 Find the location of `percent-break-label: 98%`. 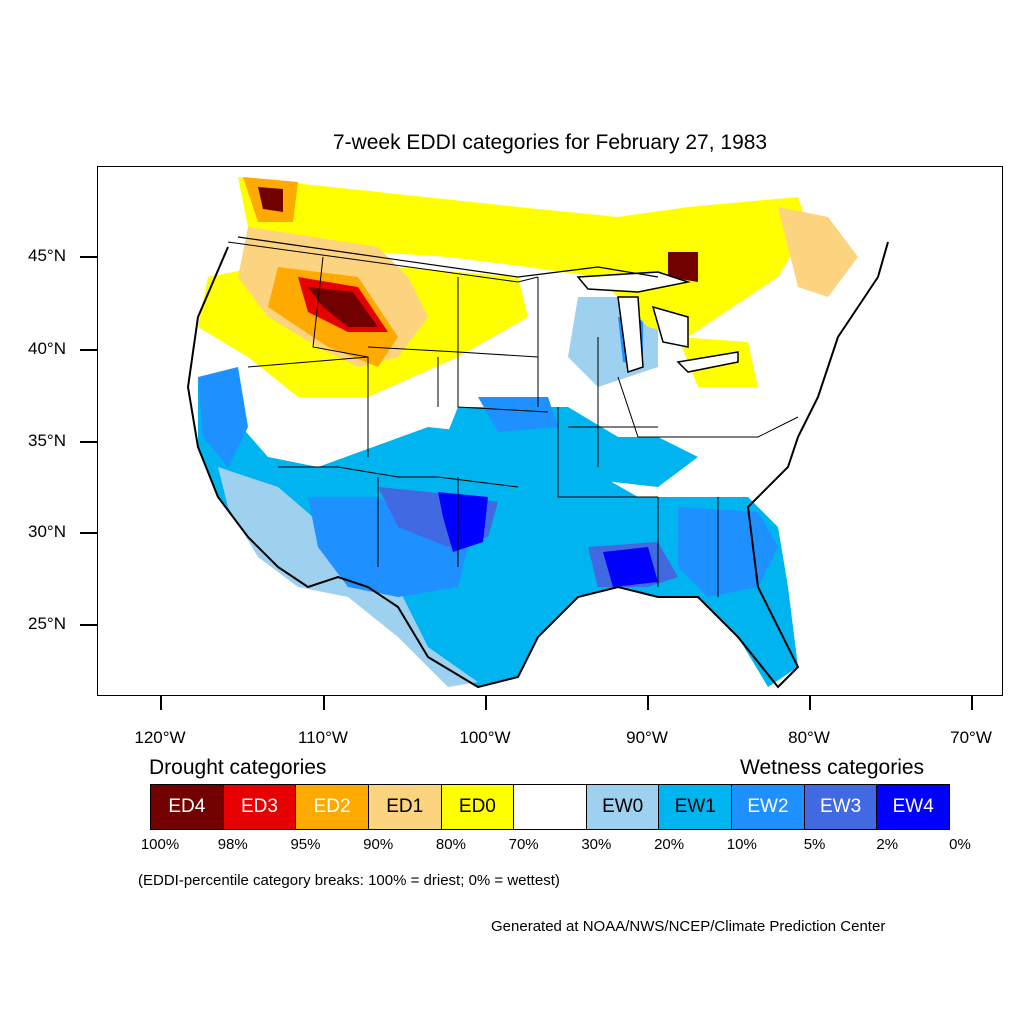

percent-break-label: 98% is located at coordinates (232, 844).